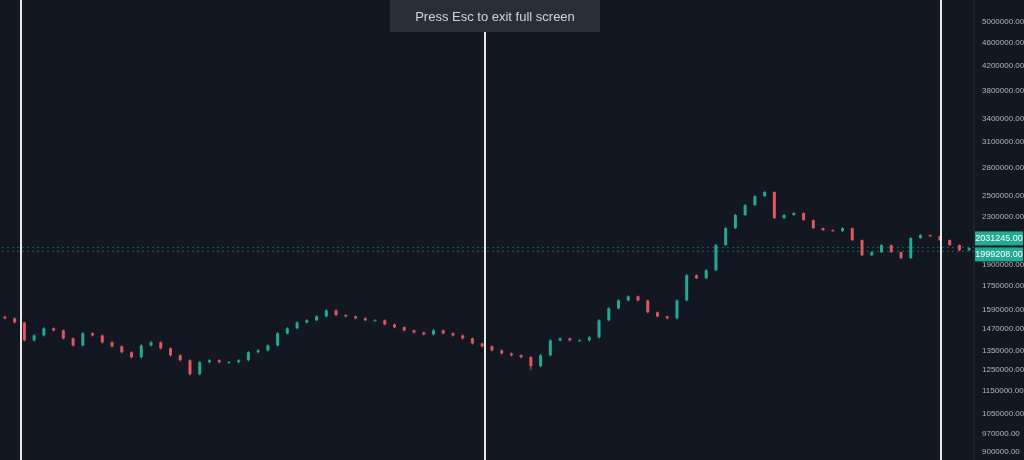 Image resolution: width=1024 pixels, height=460 pixels. Describe the element at coordinates (1001, 452) in the screenshot. I see `y-tick-label: 900000.00` at that location.